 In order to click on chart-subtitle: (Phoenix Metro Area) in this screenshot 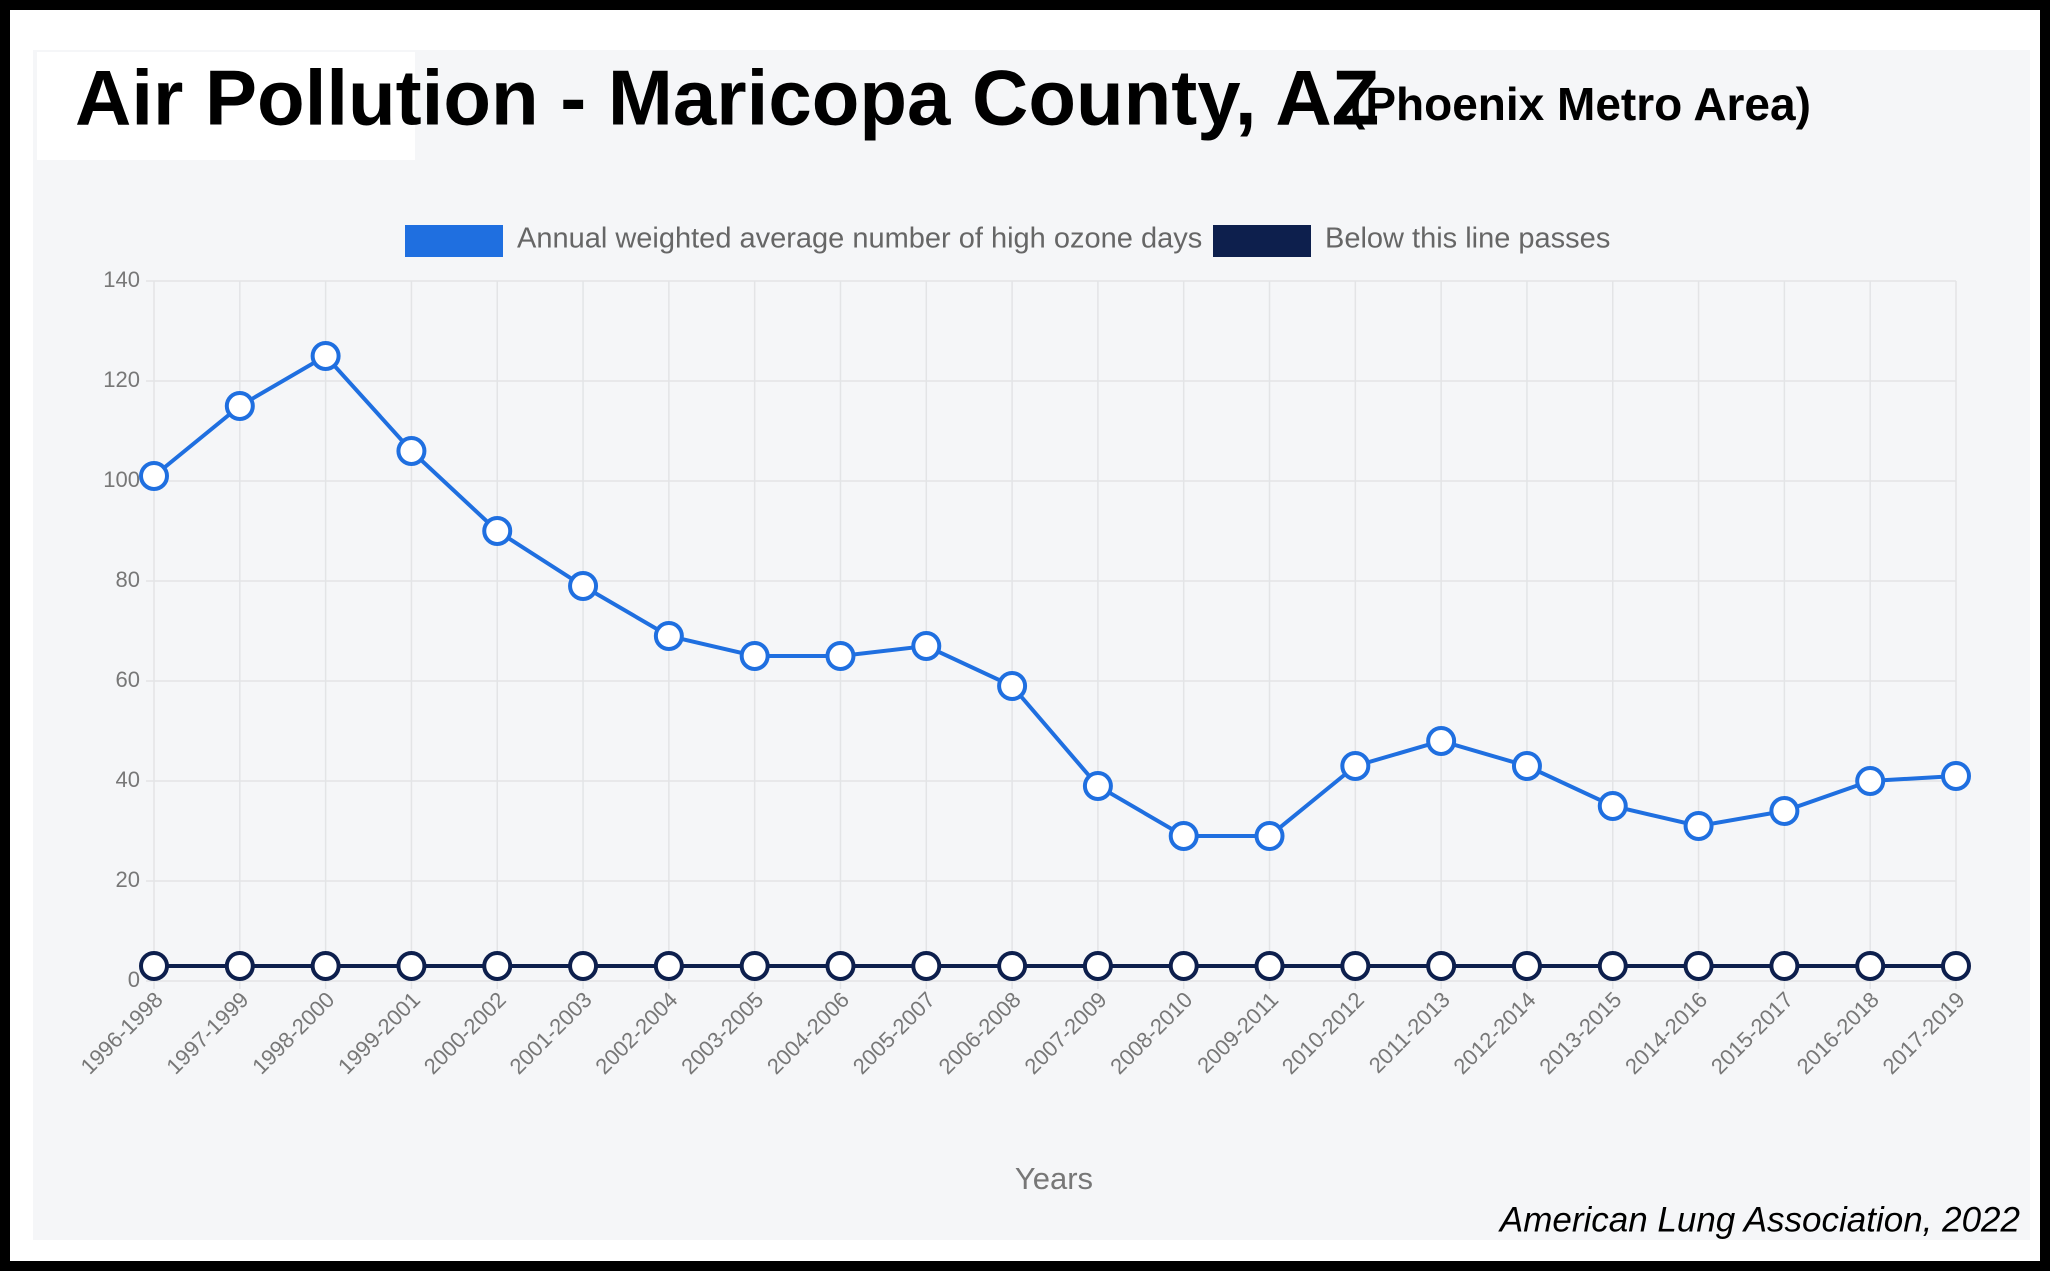, I will do `click(1580, 104)`.